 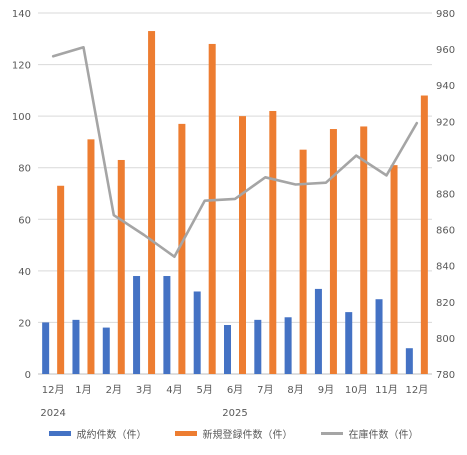 I want to click on legend-swatch-contracts, so click(x=59, y=433).